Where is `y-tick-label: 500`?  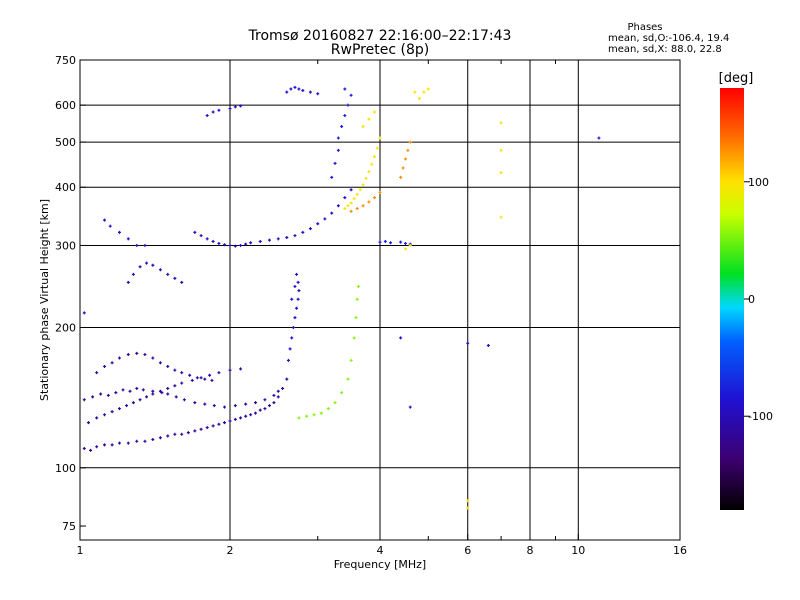
y-tick-label: 500 is located at coordinates (65, 142).